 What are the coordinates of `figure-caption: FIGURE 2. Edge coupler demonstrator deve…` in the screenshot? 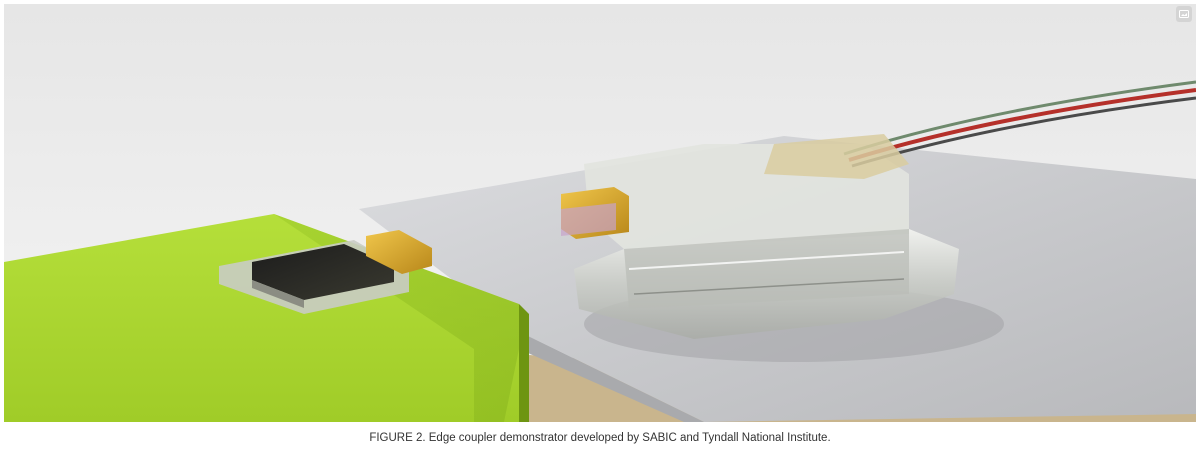 It's located at (600, 438).